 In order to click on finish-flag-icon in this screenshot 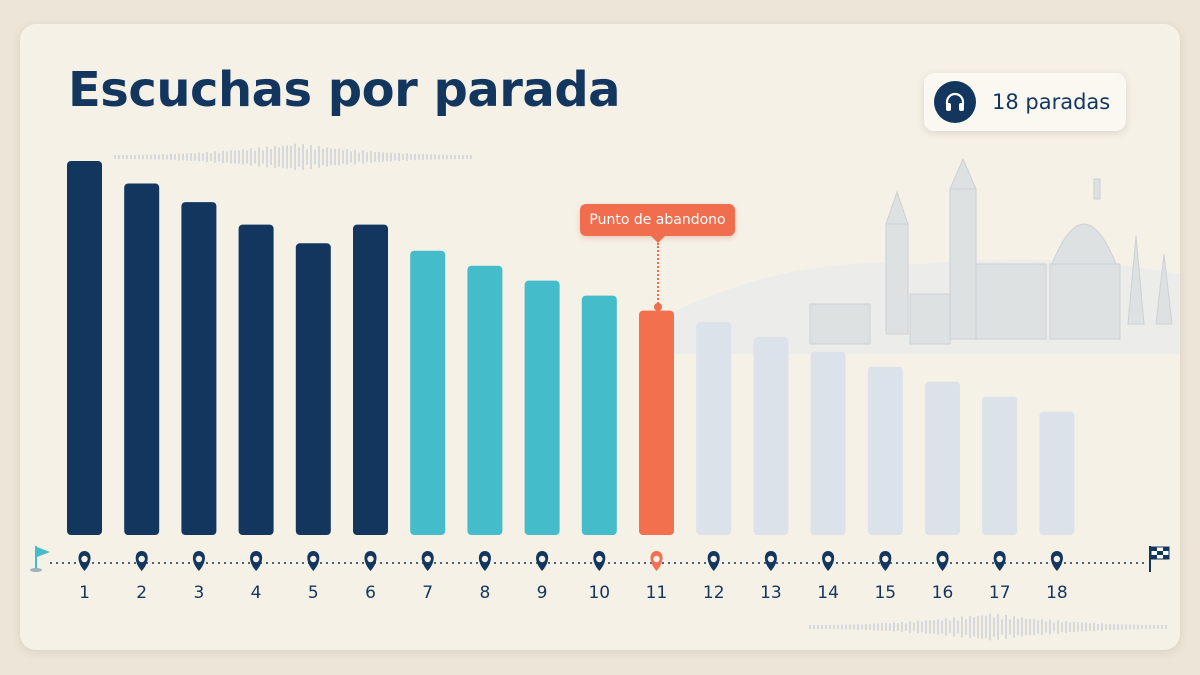, I will do `click(1159, 559)`.